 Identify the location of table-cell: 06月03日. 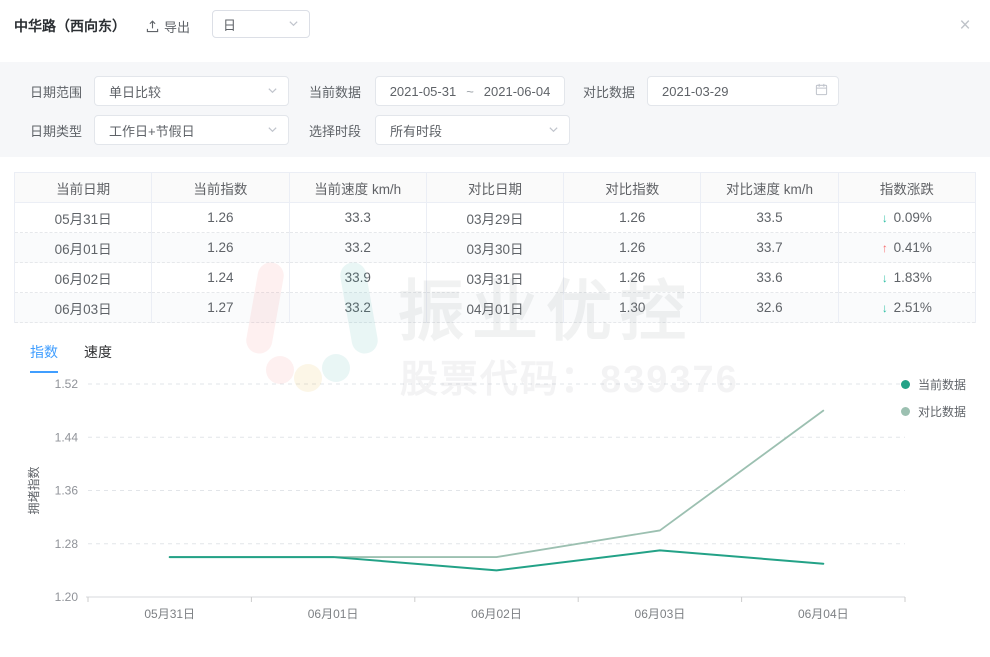
(83, 307).